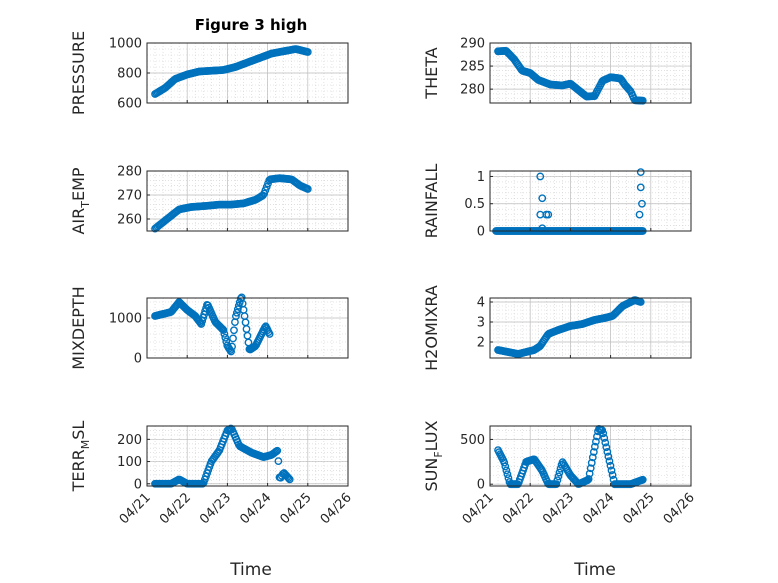 The width and height of the screenshot is (778, 583). Describe the element at coordinates (251, 25) in the screenshot. I see `figure-title: Figure 3 high` at that location.